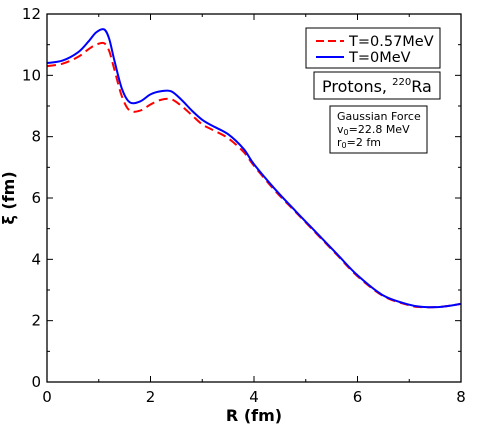 Image resolution: width=491 pixels, height=437 pixels. Describe the element at coordinates (36, 198) in the screenshot. I see `y-tick-label: 6` at that location.